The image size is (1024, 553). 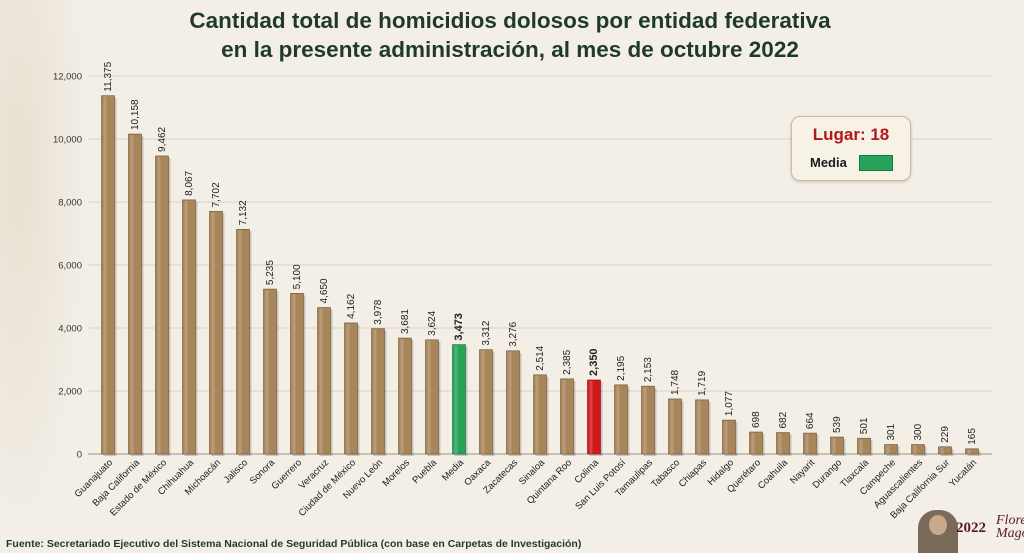 I want to click on data-label: 1,077, so click(x=729, y=403).